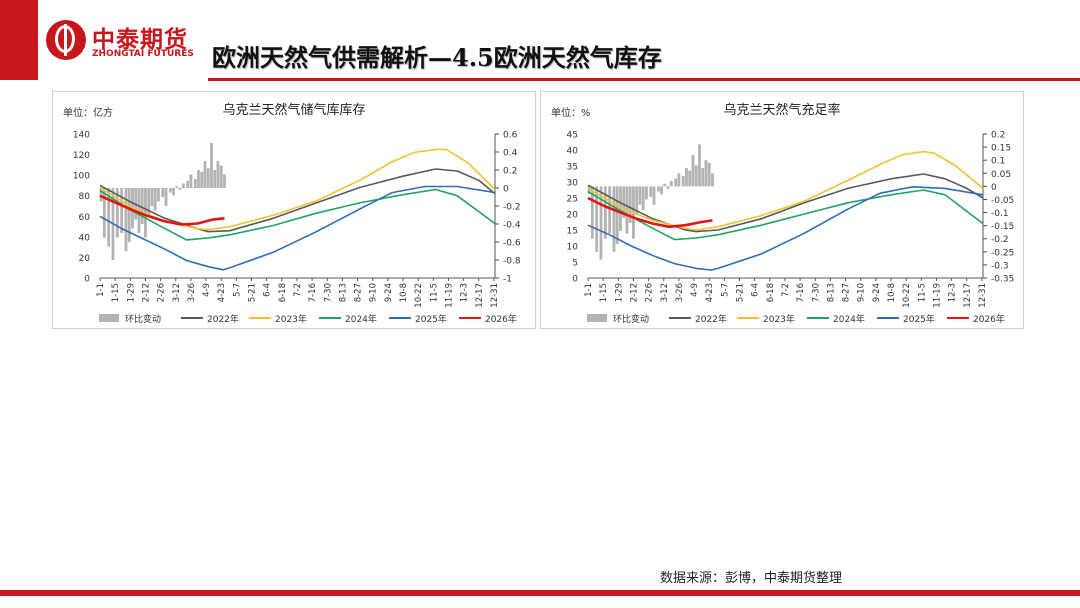 This screenshot has width=1080, height=608. I want to click on y-tick-label: 5, so click(575, 264).